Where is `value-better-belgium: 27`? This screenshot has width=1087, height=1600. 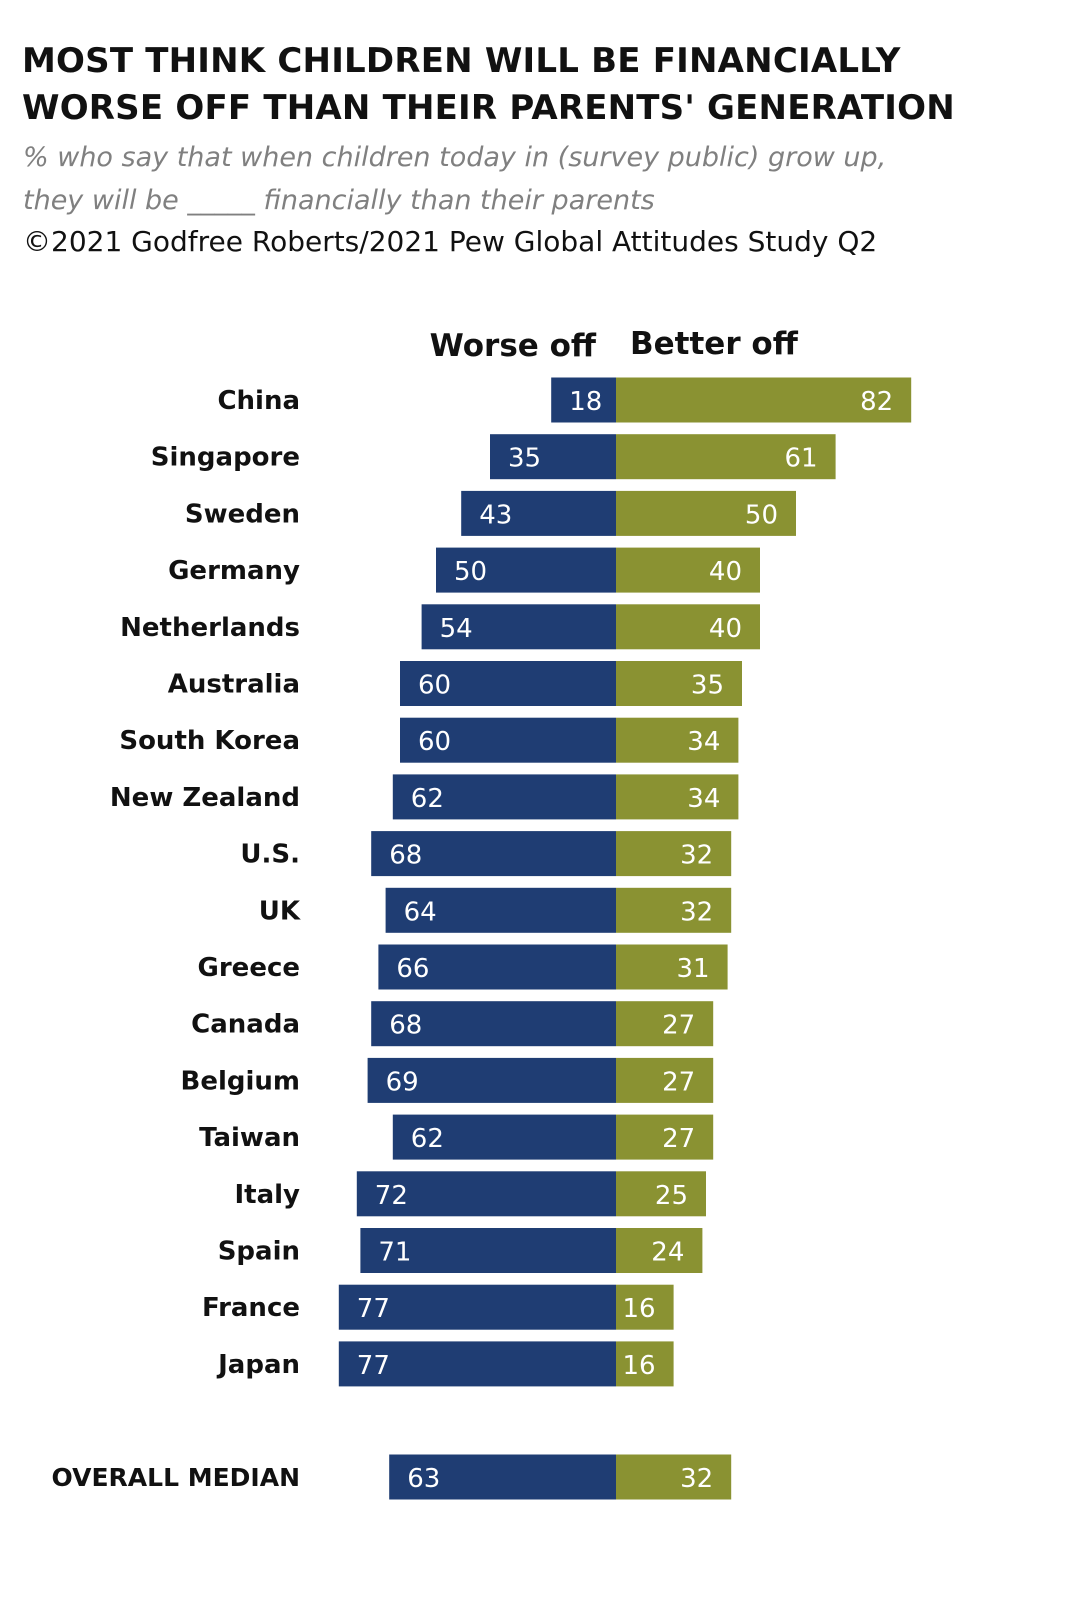 value-better-belgium: 27 is located at coordinates (678, 1082).